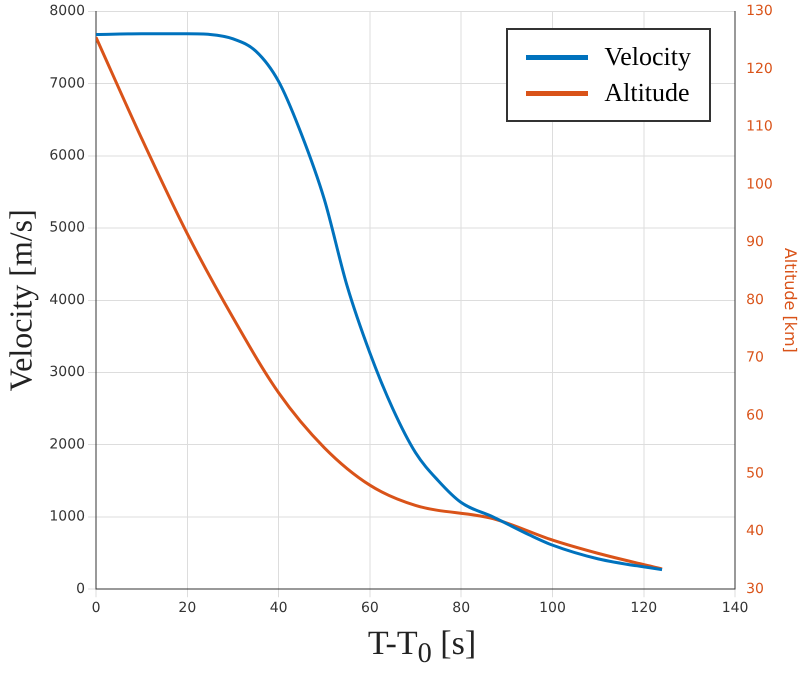  What do you see at coordinates (96, 608) in the screenshot?
I see `x-tick-label: 0` at bounding box center [96, 608].